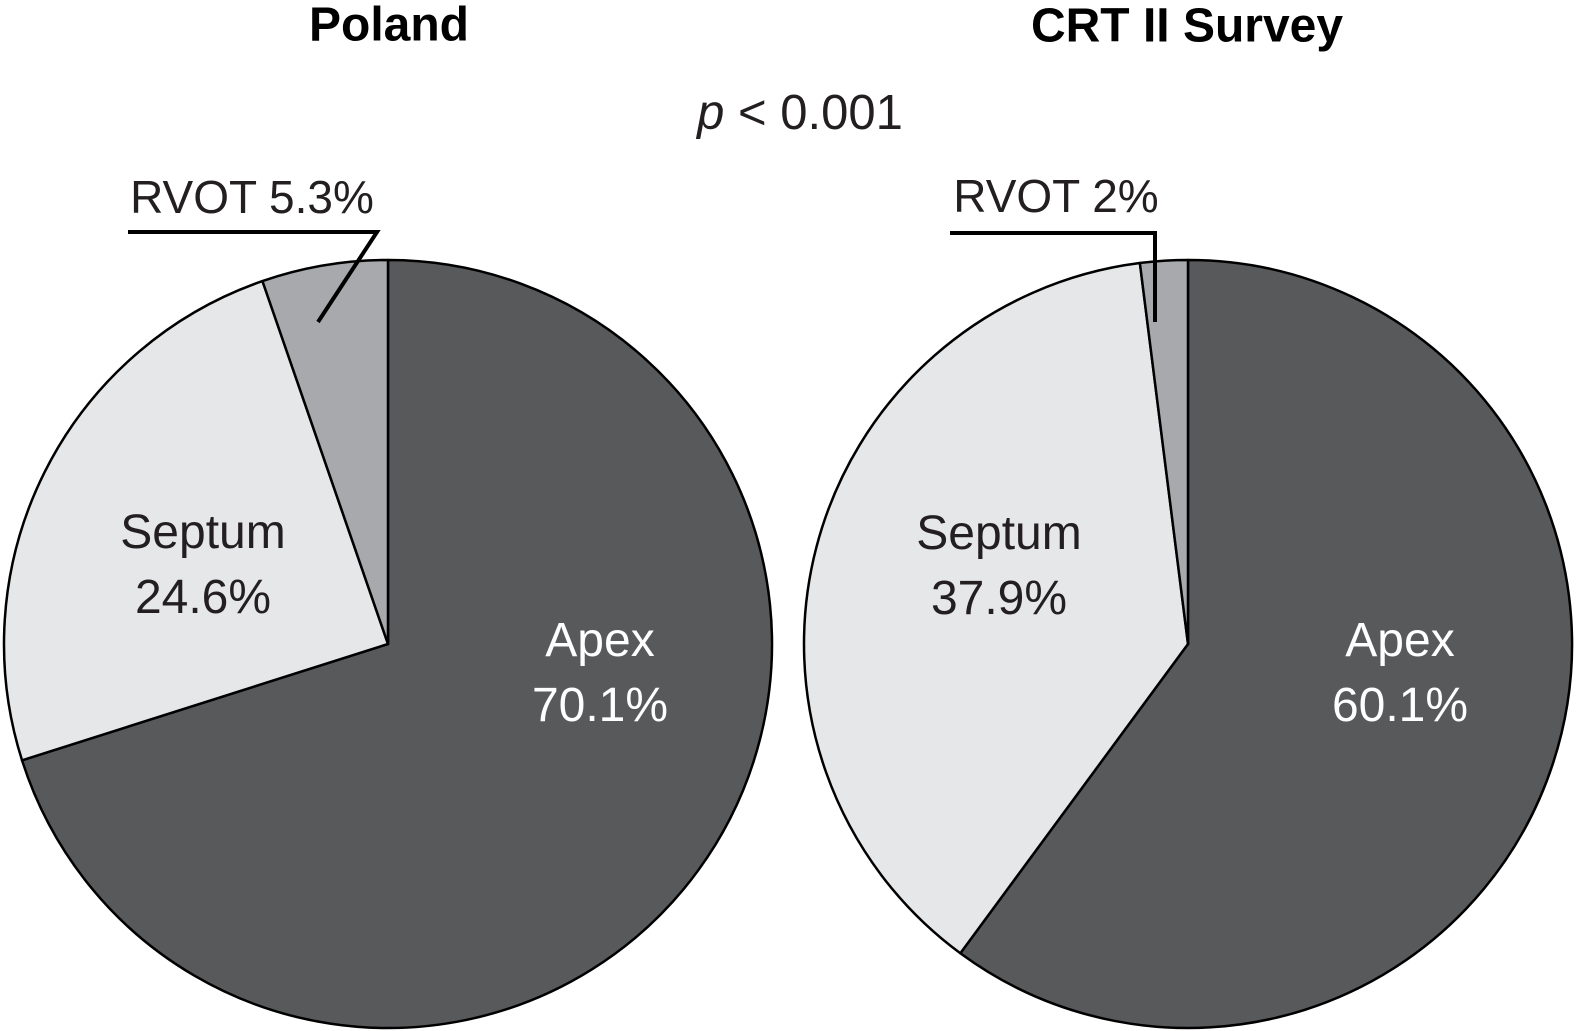 The height and width of the screenshot is (1031, 1576). What do you see at coordinates (1400, 705) in the screenshot?
I see `apex-slice-pct-crt: 60.1%` at bounding box center [1400, 705].